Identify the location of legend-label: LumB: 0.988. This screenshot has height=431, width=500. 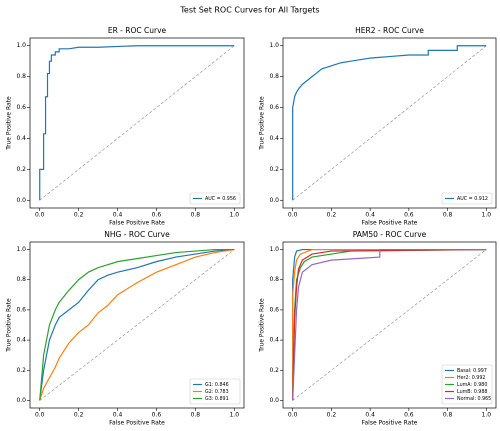
(472, 392).